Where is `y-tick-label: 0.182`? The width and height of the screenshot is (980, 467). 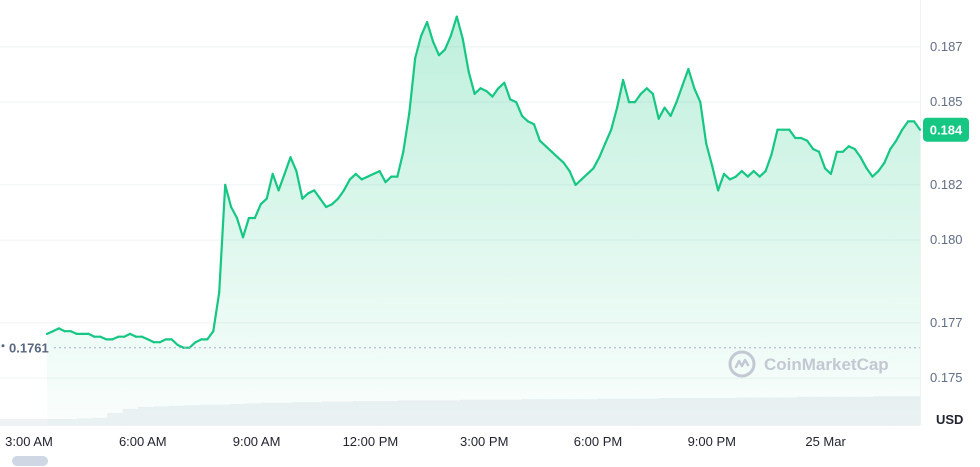
y-tick-label: 0.182 is located at coordinates (946, 184).